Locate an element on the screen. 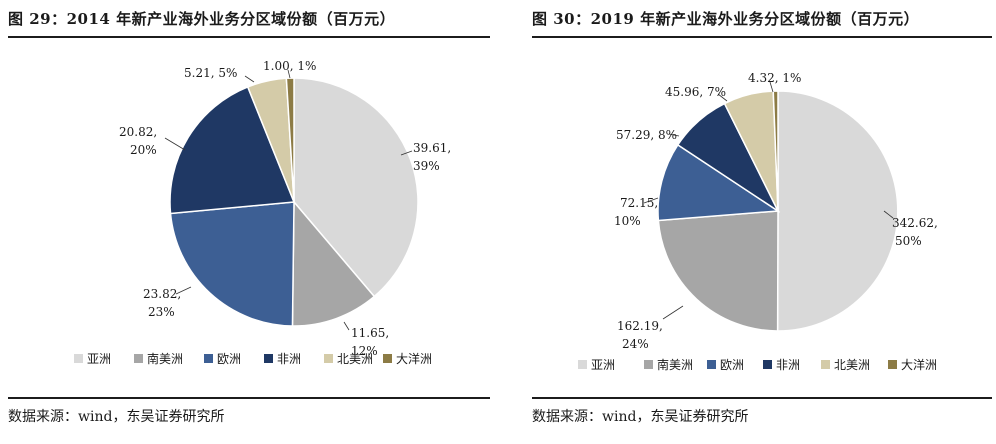 This screenshot has width=996, height=444. data-label-percent: 20% is located at coordinates (143, 150).